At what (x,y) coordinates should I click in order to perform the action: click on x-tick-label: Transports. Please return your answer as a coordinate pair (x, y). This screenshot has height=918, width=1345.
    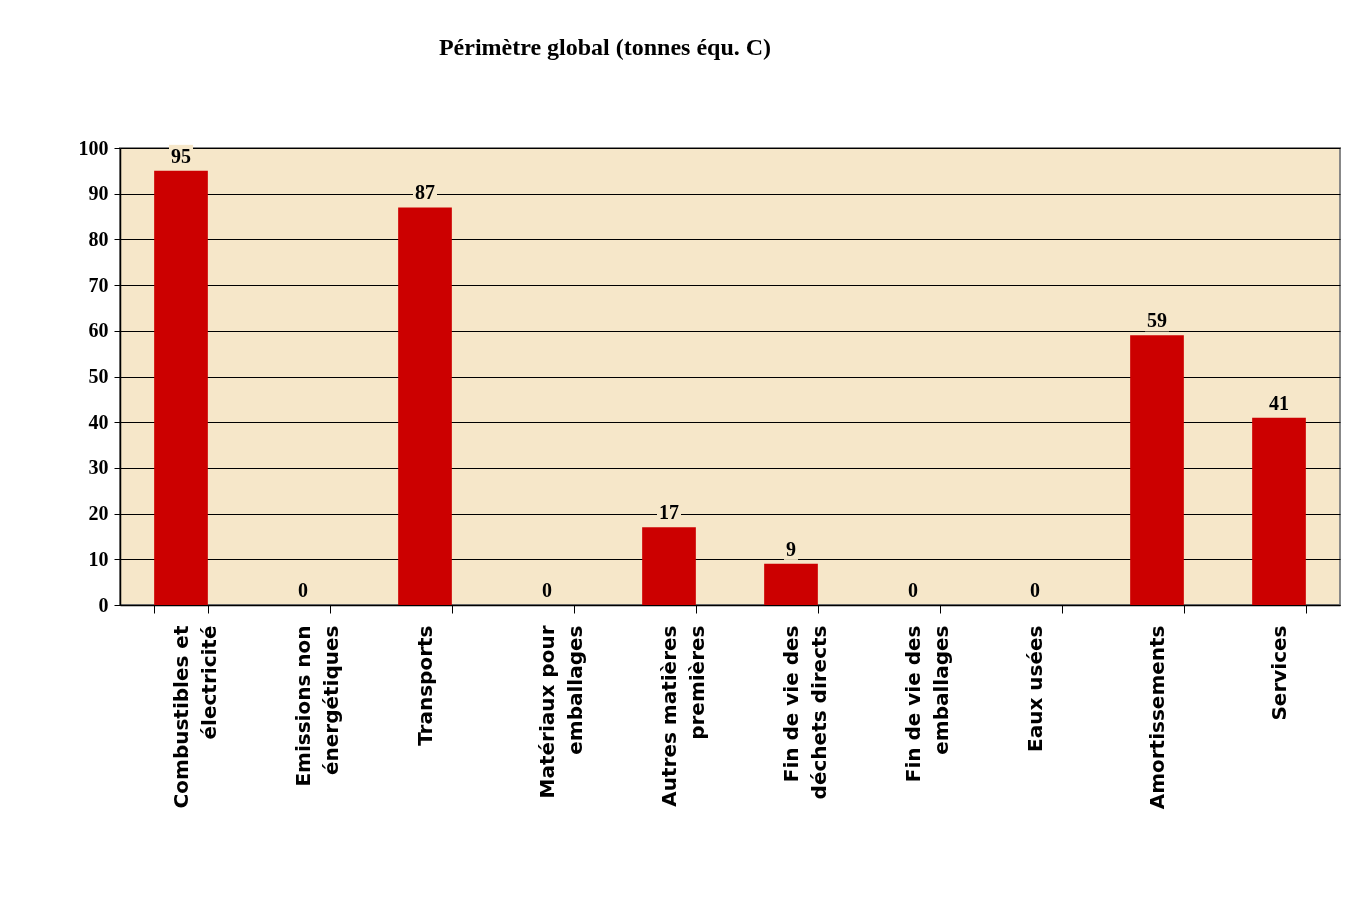
    Looking at the image, I should click on (424, 685).